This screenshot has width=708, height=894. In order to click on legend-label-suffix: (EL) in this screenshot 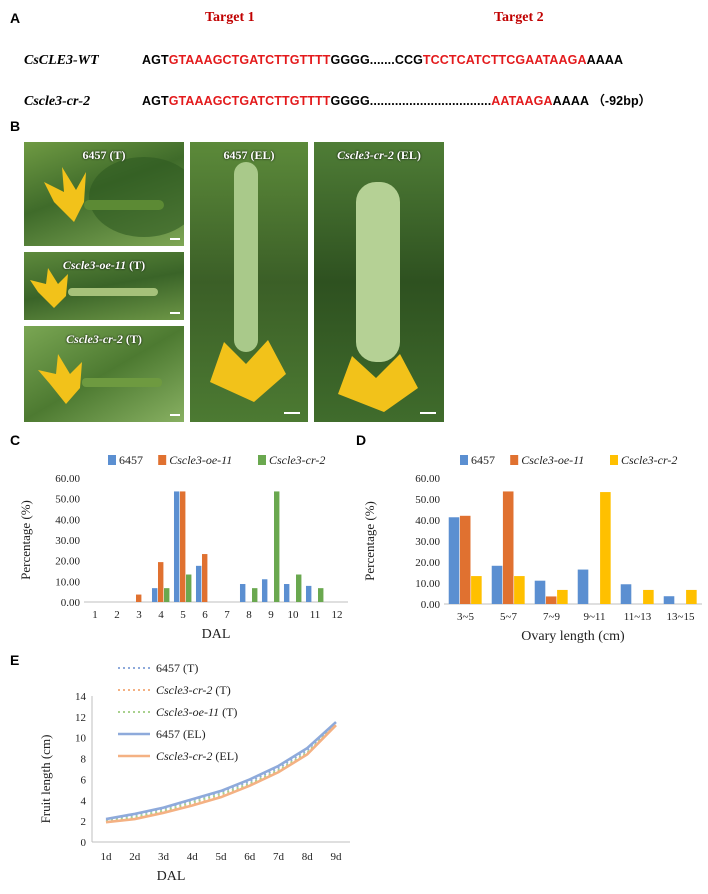, I will do `click(193, 734)`.